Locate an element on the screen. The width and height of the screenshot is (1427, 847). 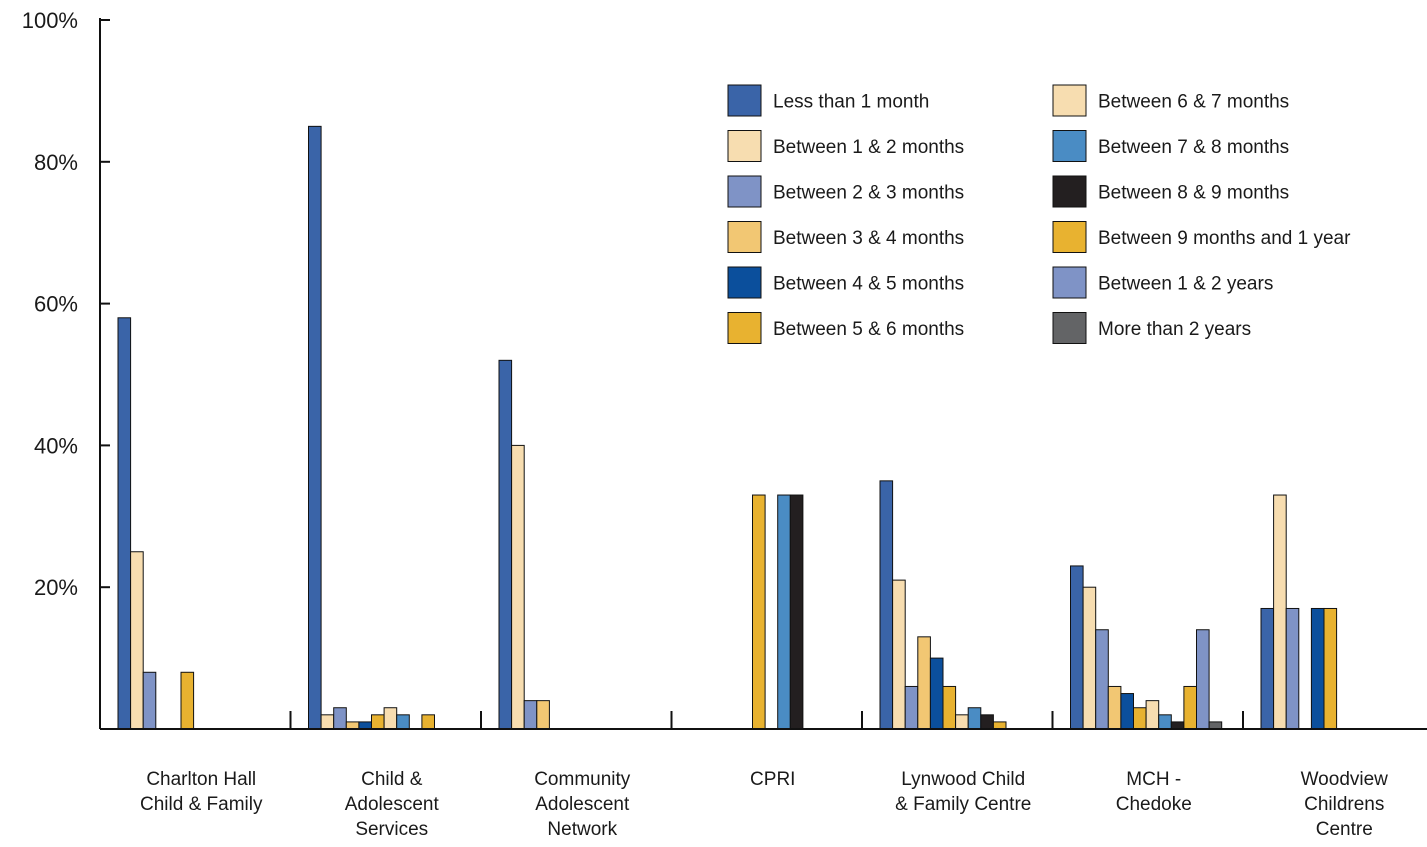
legend-label: Between 7 & 8 months is located at coordinates (1193, 147).